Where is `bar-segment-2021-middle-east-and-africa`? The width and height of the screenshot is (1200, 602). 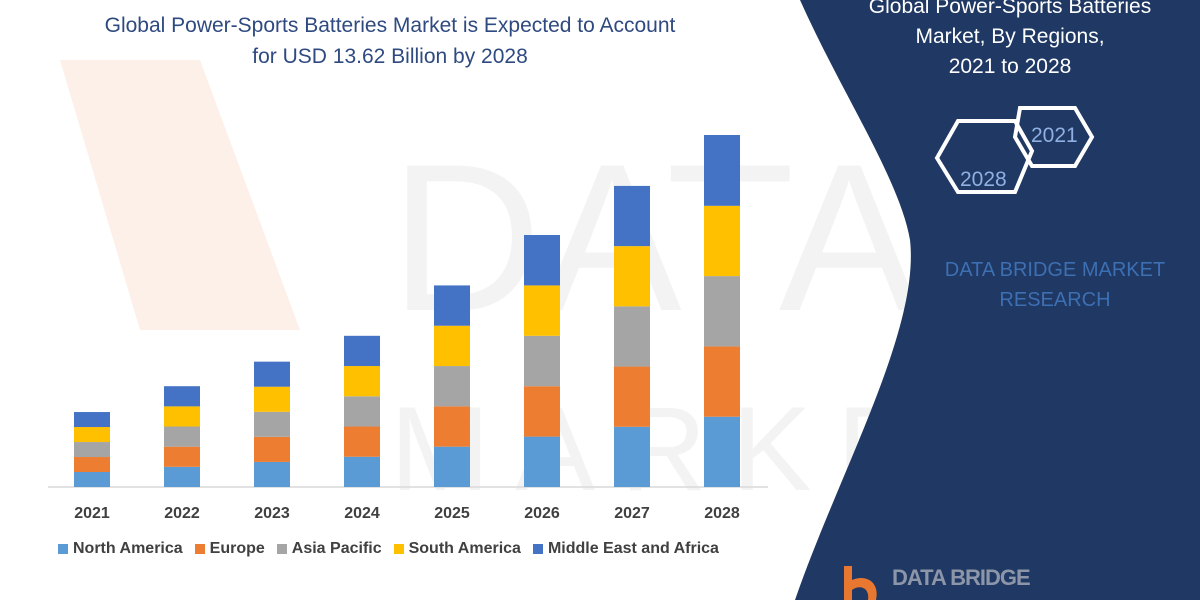
bar-segment-2021-middle-east-and-africa is located at coordinates (92, 420).